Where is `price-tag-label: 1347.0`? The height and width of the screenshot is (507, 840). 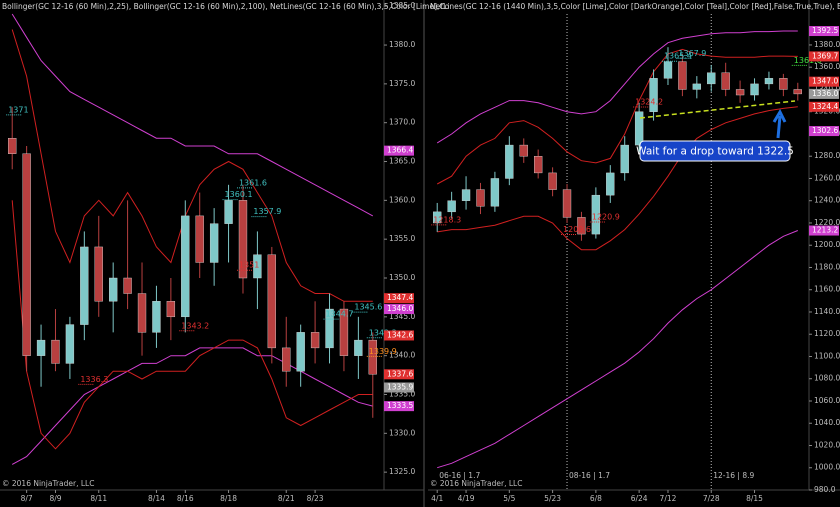 price-tag-label: 1347.0 is located at coordinates (825, 81).